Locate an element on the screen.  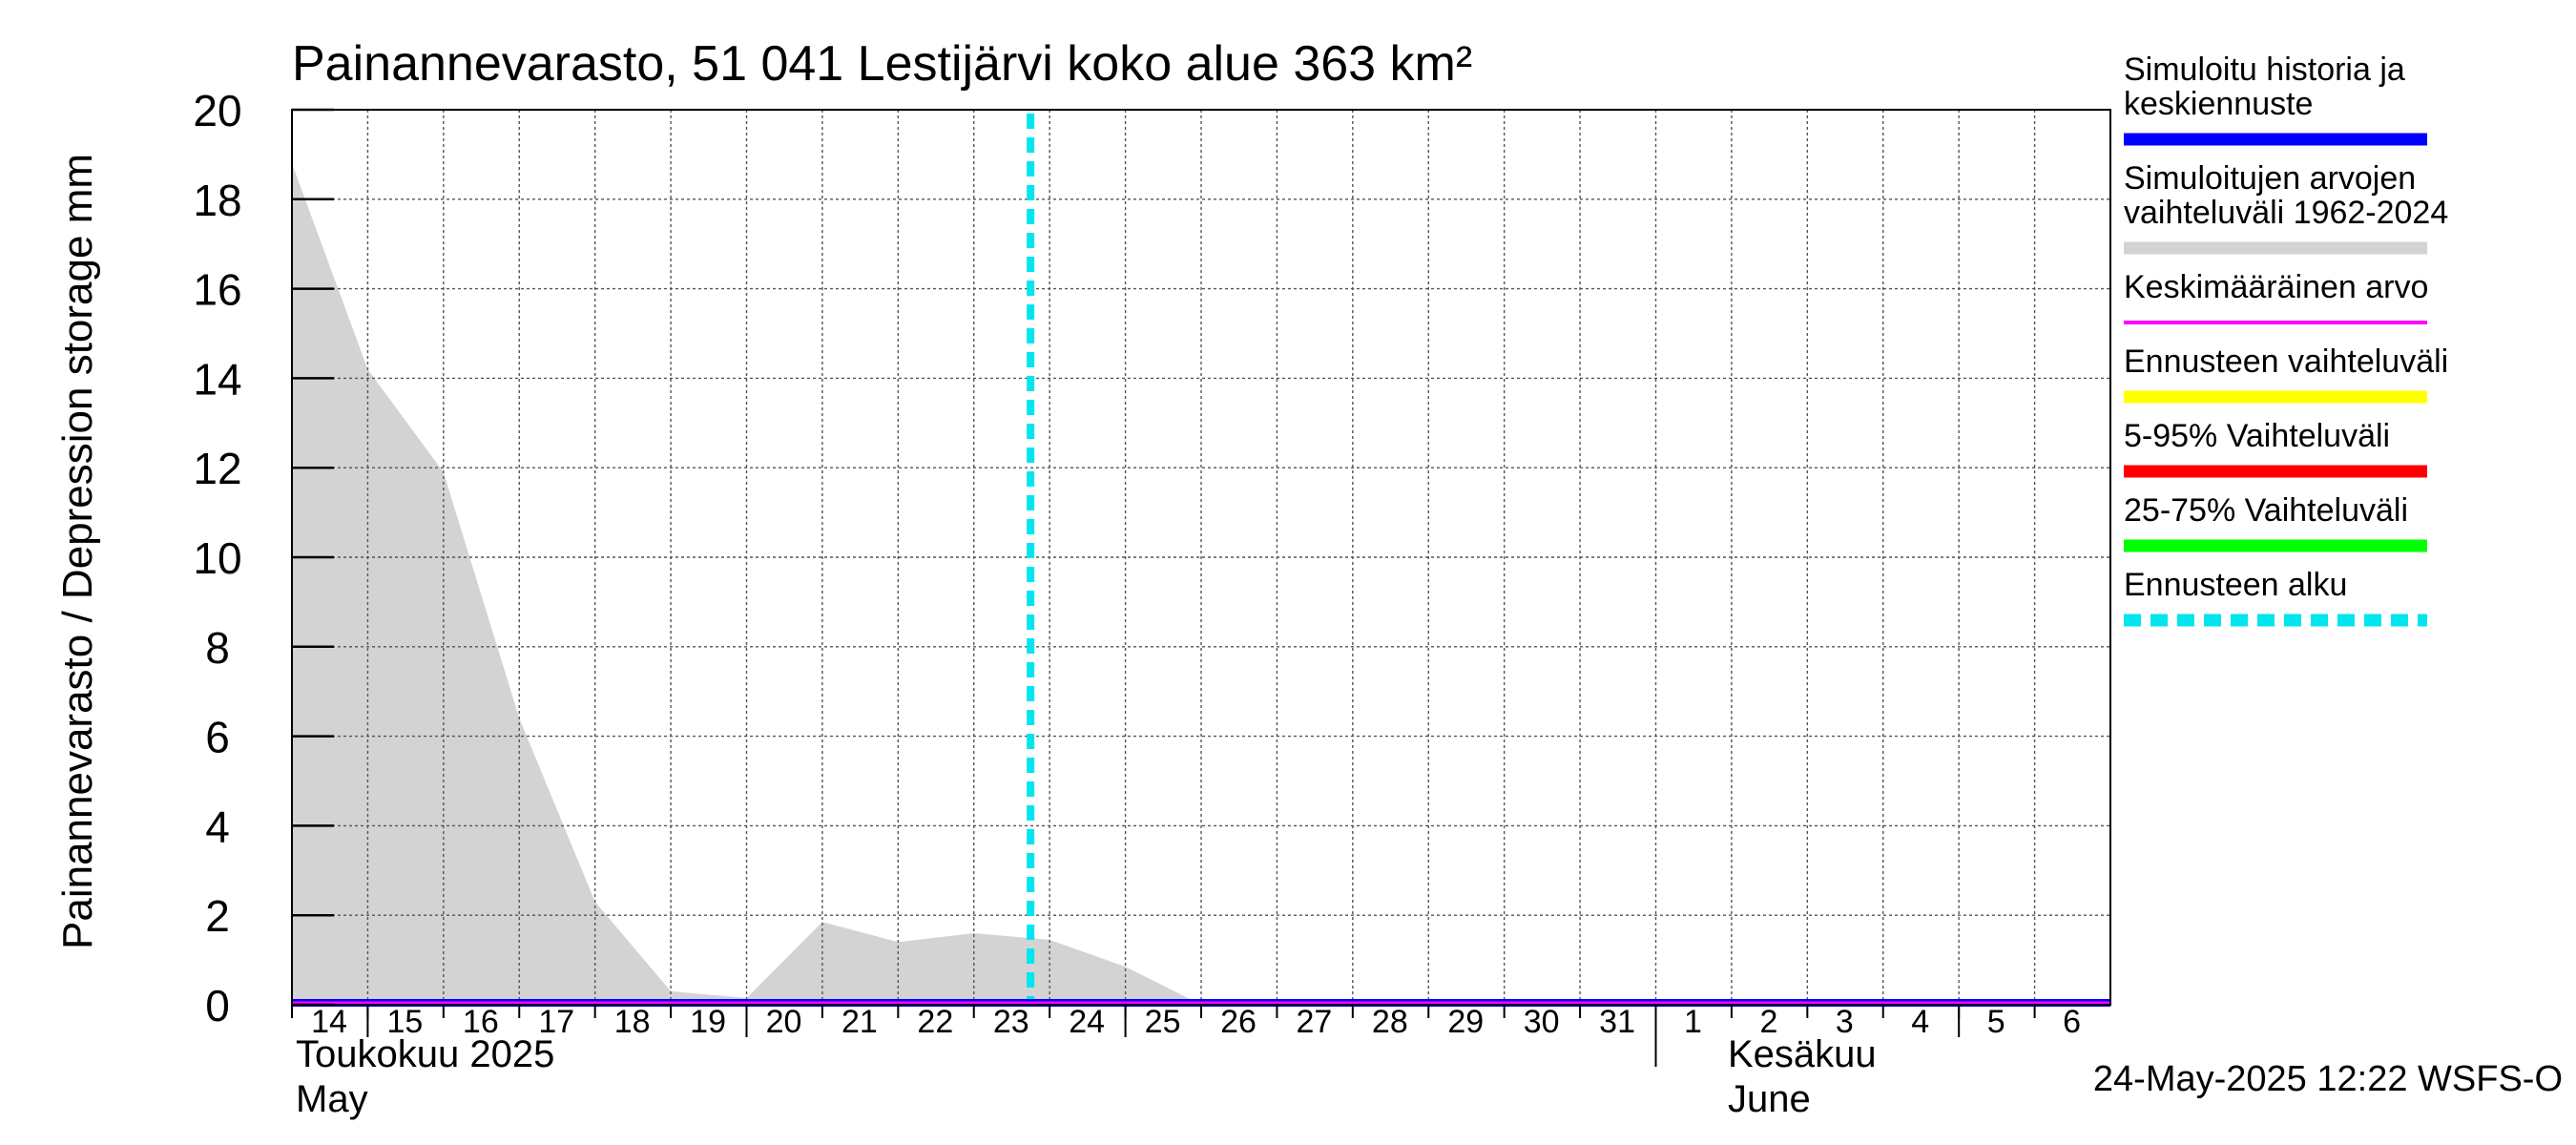
x-tick-label: 17 is located at coordinates (556, 1022).